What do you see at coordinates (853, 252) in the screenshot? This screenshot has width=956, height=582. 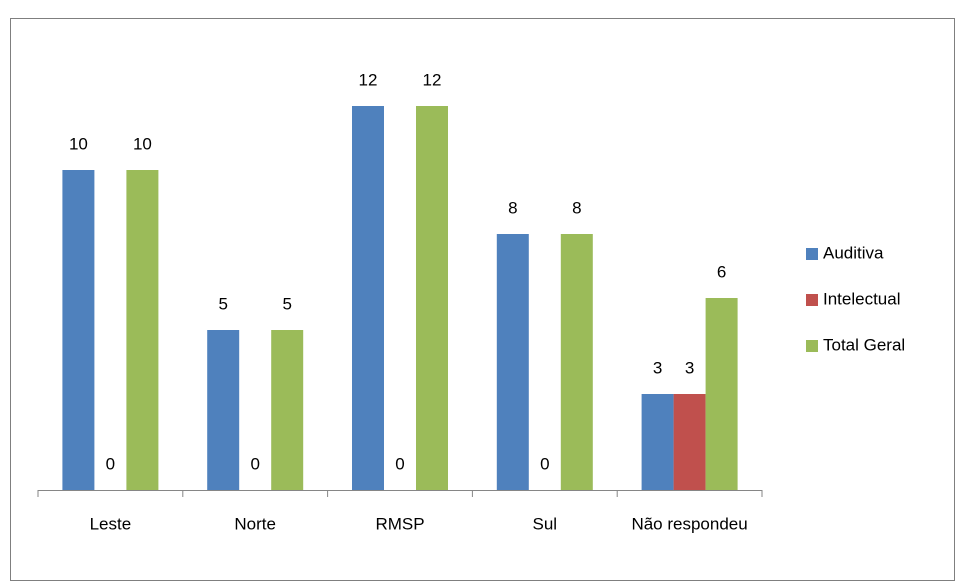 I see `legend-label: Auditiva` at bounding box center [853, 252].